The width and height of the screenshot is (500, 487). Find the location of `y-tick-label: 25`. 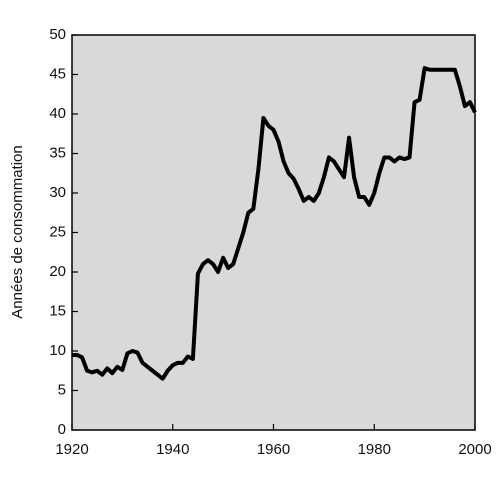

y-tick-label: 25 is located at coordinates (57, 231).